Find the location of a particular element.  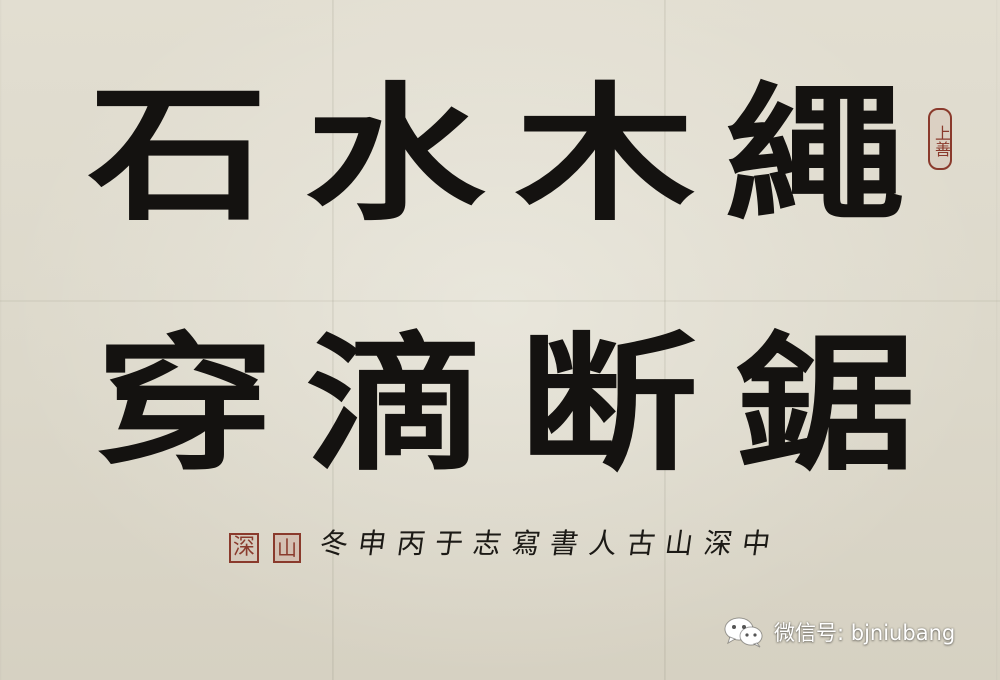

leading-seal: 上善 is located at coordinates (940, 139).